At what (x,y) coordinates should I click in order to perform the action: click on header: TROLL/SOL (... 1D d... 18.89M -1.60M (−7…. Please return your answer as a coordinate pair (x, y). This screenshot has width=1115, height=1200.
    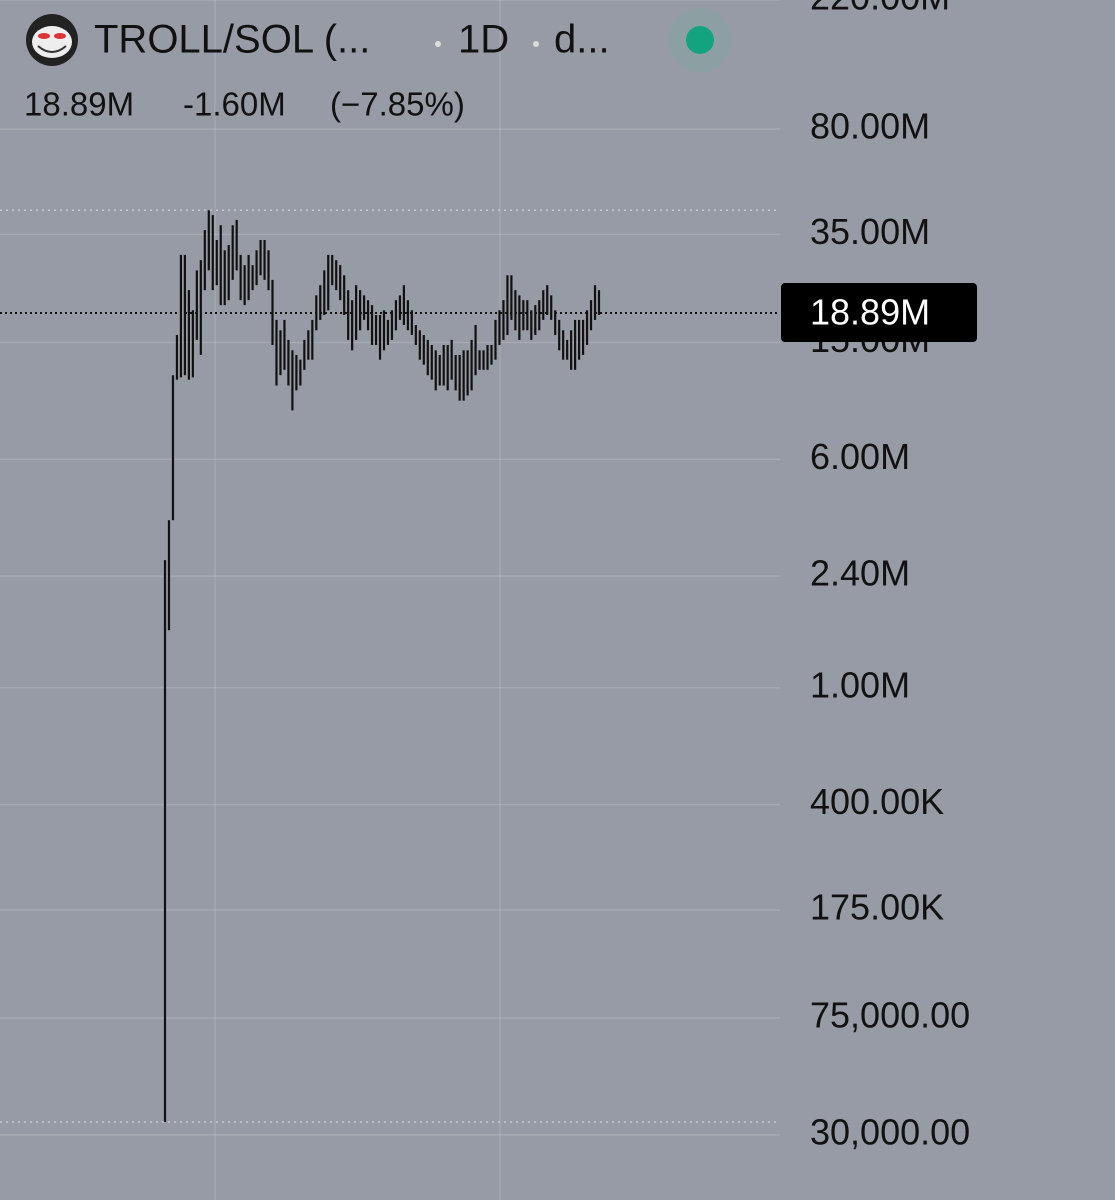
    Looking at the image, I should click on (378, 65).